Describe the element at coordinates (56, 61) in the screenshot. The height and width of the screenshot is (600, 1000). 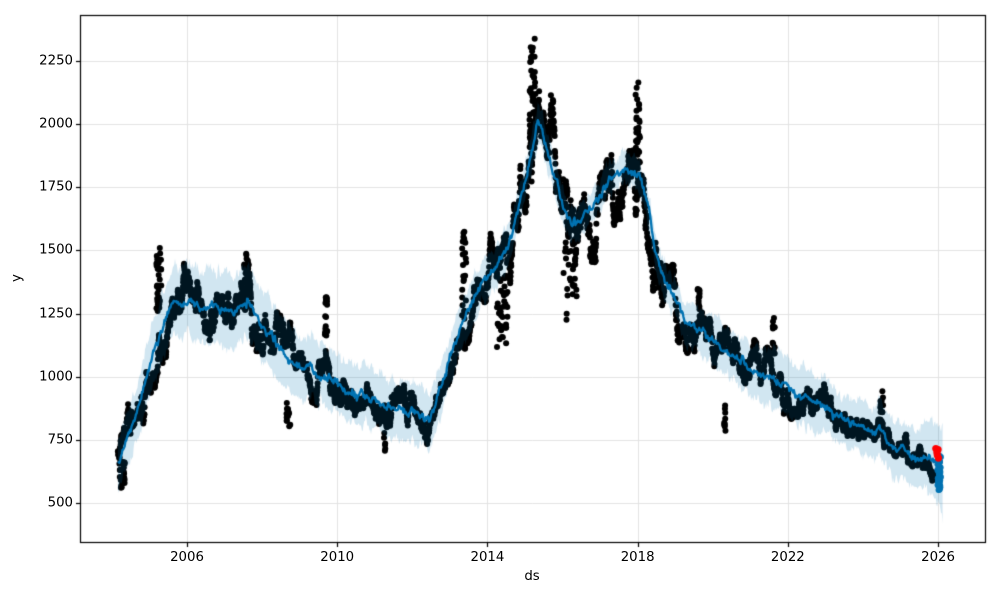
I see `y-axis-tick-label: 2250` at that location.